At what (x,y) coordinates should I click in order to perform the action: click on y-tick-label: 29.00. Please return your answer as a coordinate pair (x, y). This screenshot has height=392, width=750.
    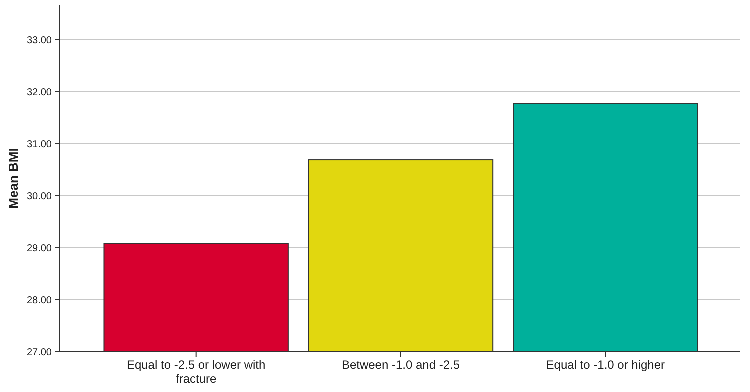
    Looking at the image, I should click on (39, 248).